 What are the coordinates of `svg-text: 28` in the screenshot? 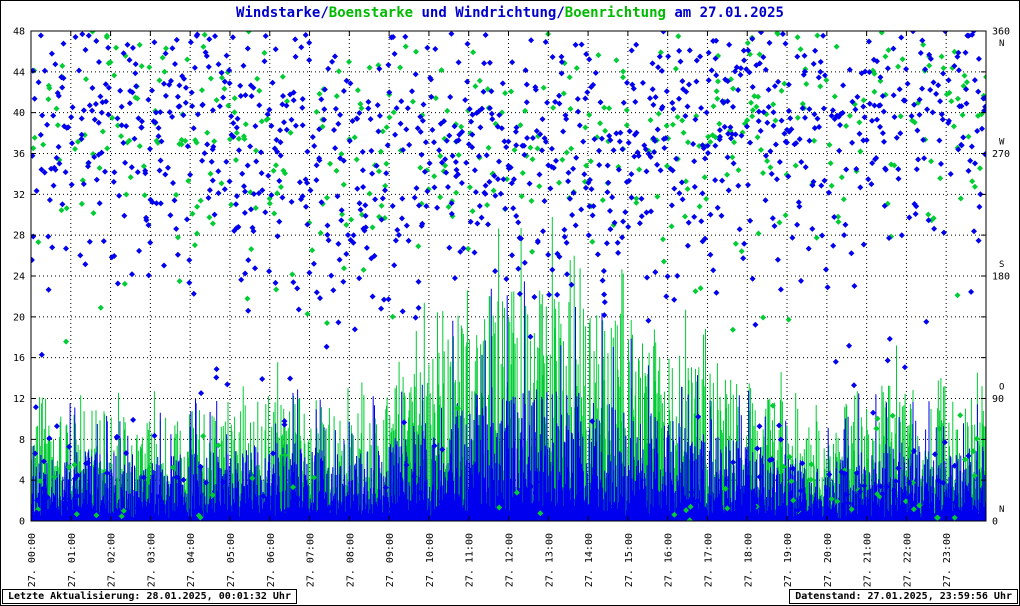 It's located at (19, 236).